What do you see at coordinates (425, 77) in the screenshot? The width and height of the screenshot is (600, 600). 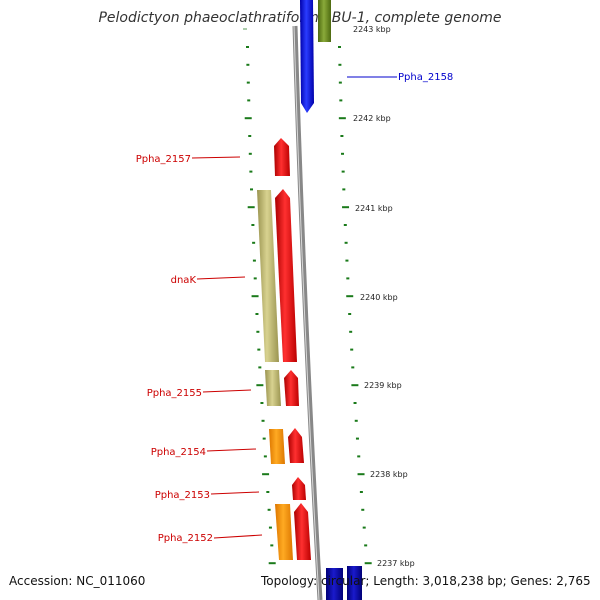 I see `gene-label-ppha-2158: Ppha_2158` at bounding box center [425, 77].